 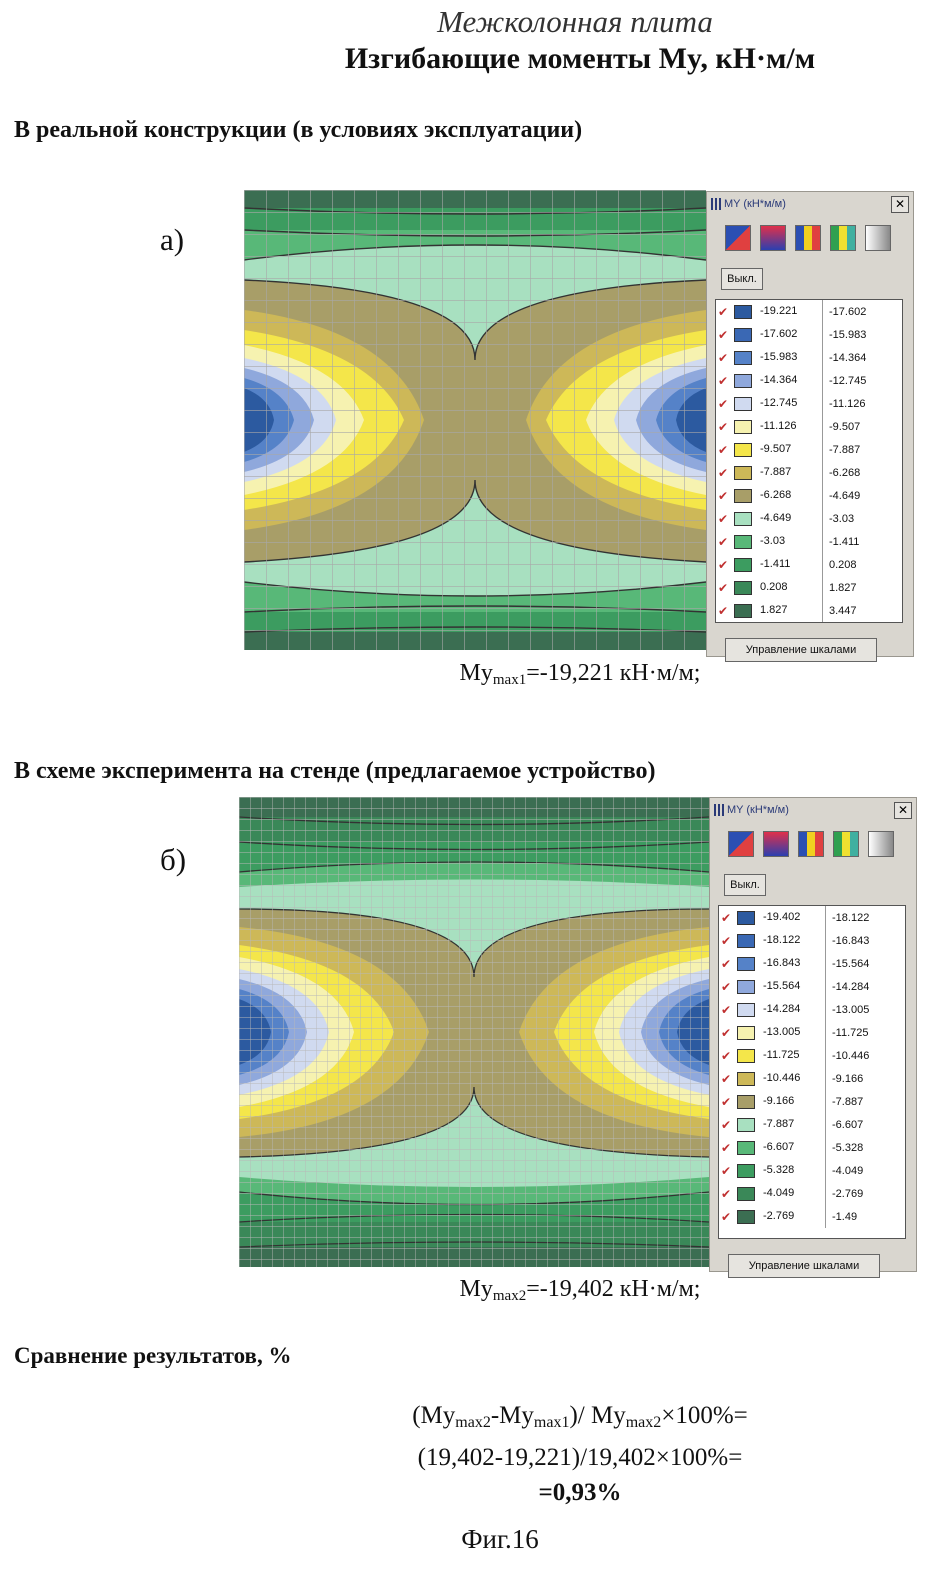 I want to click on range-from: -14.364, so click(x=791, y=380).